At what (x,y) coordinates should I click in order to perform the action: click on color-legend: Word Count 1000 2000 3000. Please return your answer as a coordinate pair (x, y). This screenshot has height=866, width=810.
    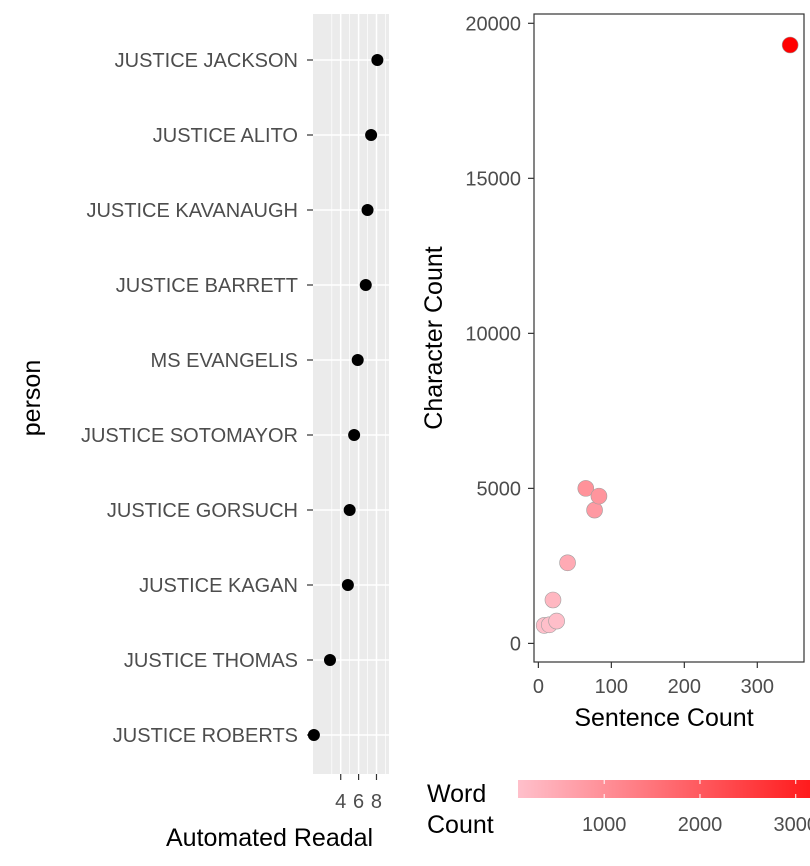
    Looking at the image, I should click on (618, 809).